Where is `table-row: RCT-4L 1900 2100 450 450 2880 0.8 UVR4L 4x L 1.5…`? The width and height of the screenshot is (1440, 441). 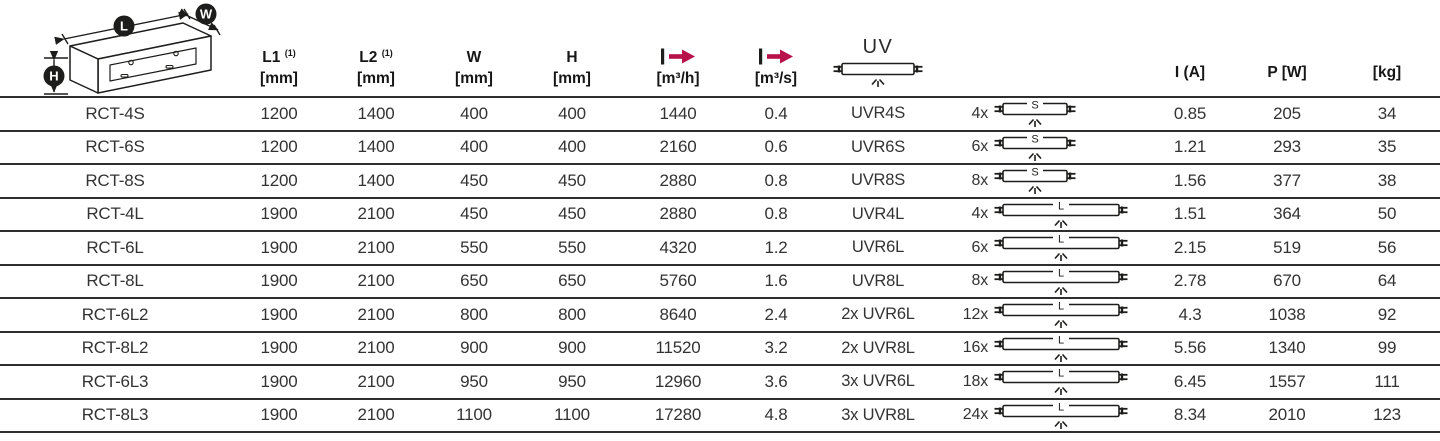 table-row: RCT-4L 1900 2100 450 450 2880 0.8 UVR4L 4x L 1.5… is located at coordinates (720, 213).